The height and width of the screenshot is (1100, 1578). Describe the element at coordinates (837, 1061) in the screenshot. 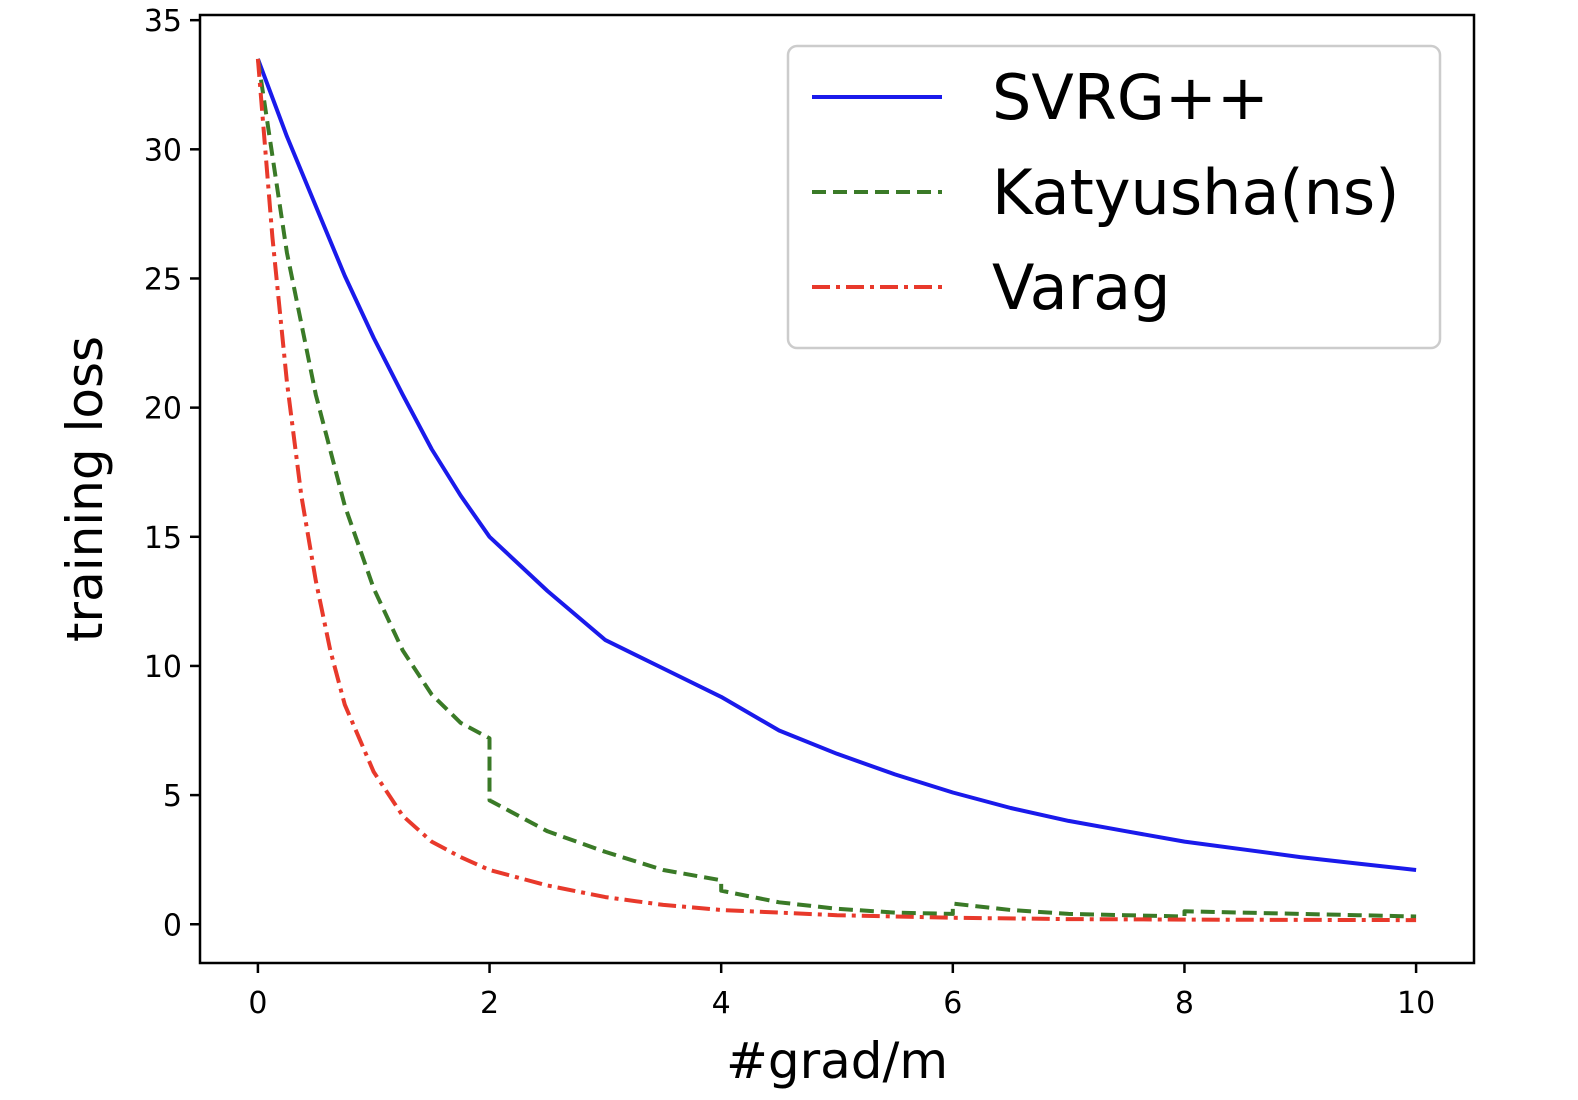

I see `x-axis-label: #grad/m` at that location.